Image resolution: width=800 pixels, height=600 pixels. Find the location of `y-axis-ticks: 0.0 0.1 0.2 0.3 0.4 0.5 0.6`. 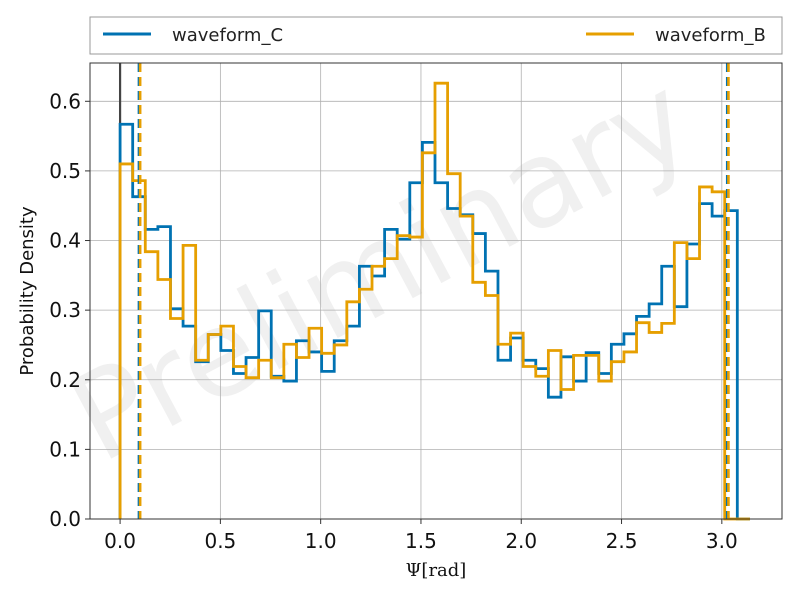

y-axis-ticks: 0.0 0.1 0.2 0.3 0.4 0.5 0.6 is located at coordinates (69, 310).